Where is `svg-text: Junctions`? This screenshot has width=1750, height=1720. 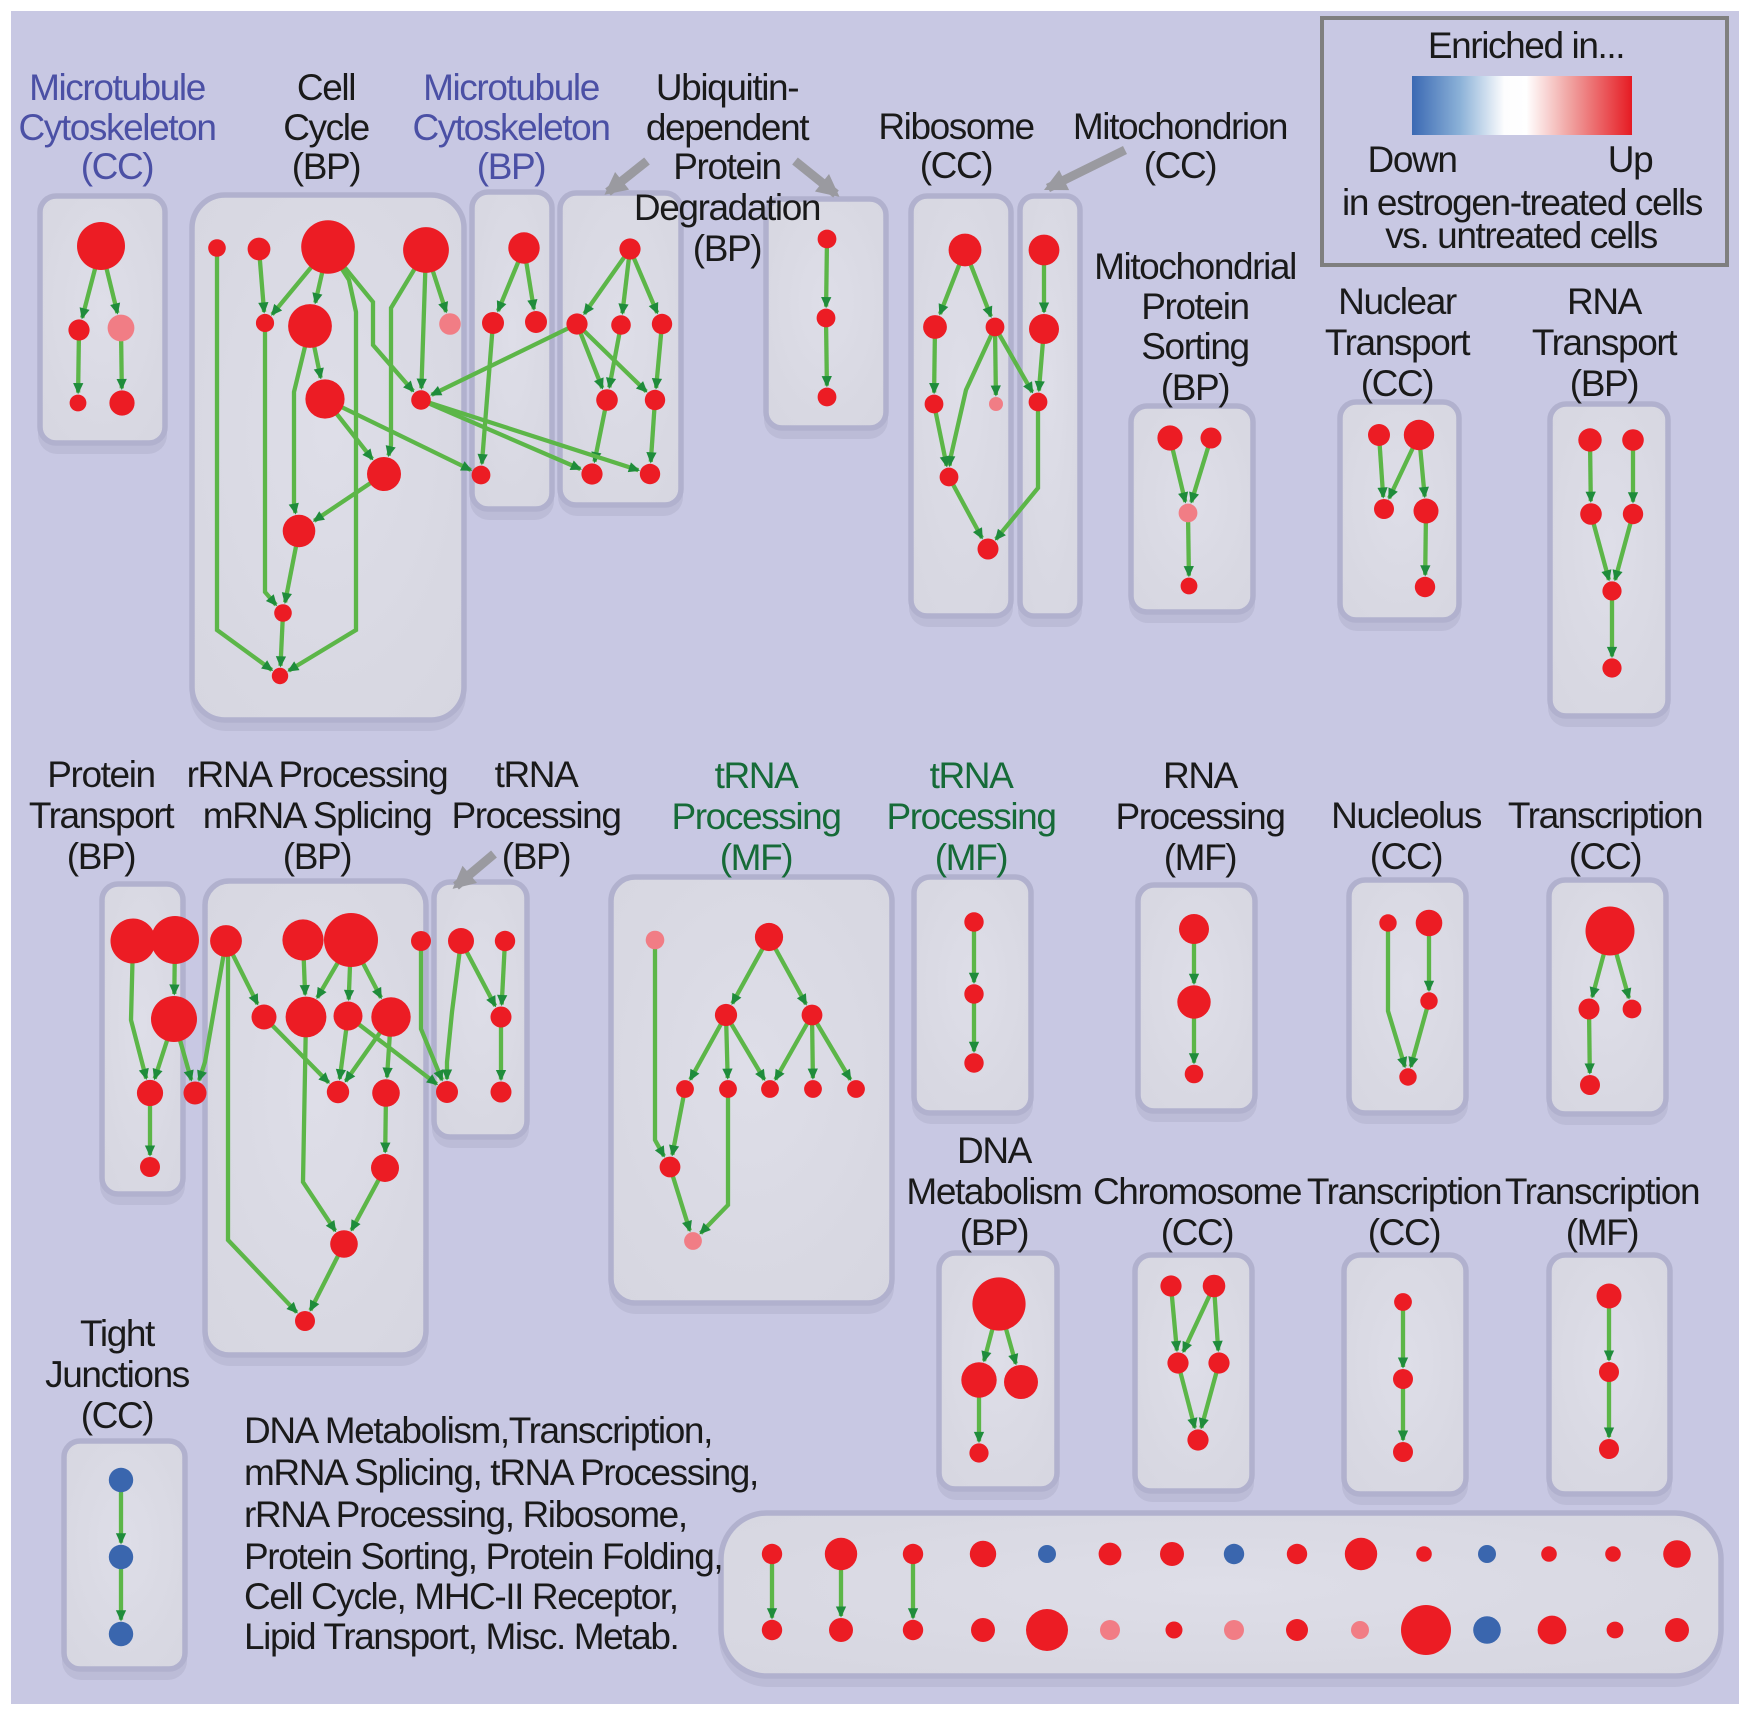
svg-text: Junctions is located at coordinates (117, 1374).